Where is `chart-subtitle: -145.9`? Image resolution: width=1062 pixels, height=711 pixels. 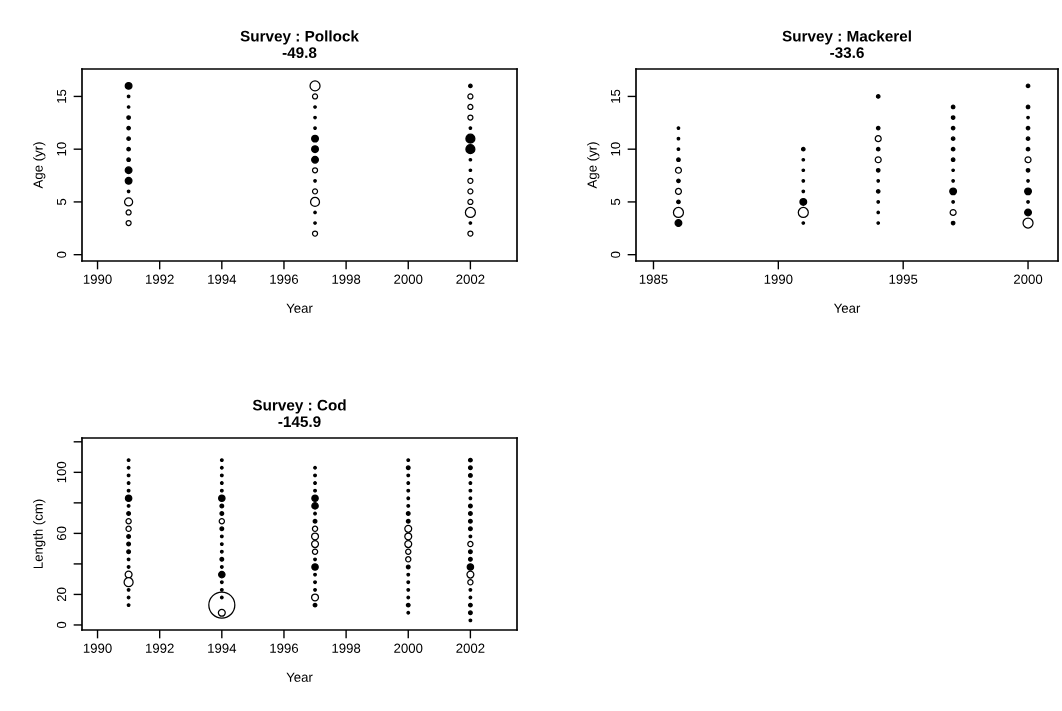 chart-subtitle: -145.9 is located at coordinates (299, 422).